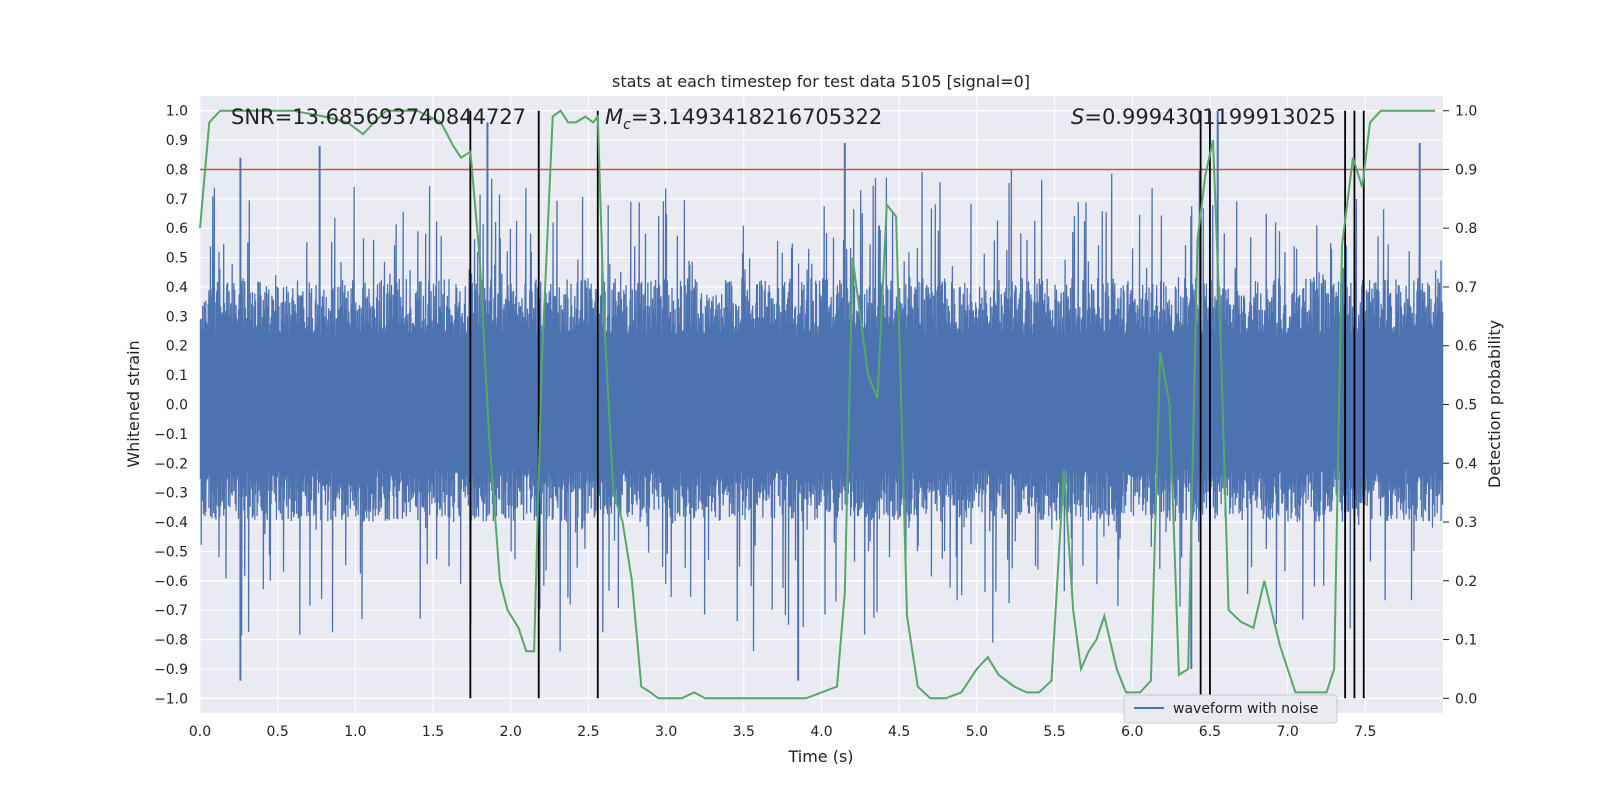 Image resolution: width=1600 pixels, height=800 pixels. I want to click on y-tick-label: −0.3, so click(171, 494).